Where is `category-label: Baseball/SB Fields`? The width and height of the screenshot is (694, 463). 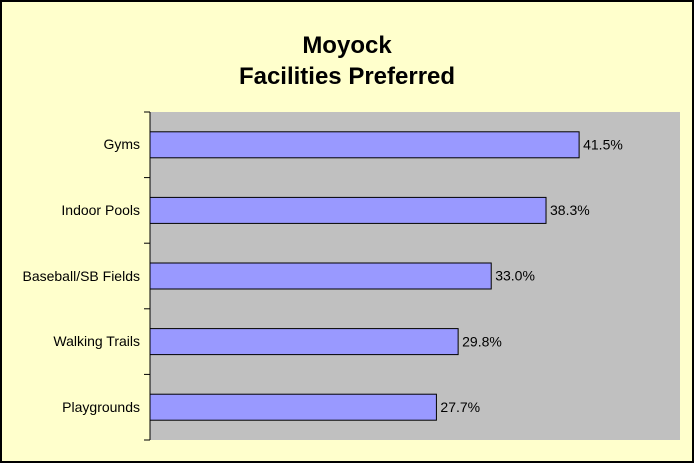
category-label: Baseball/SB Fields is located at coordinates (81, 275).